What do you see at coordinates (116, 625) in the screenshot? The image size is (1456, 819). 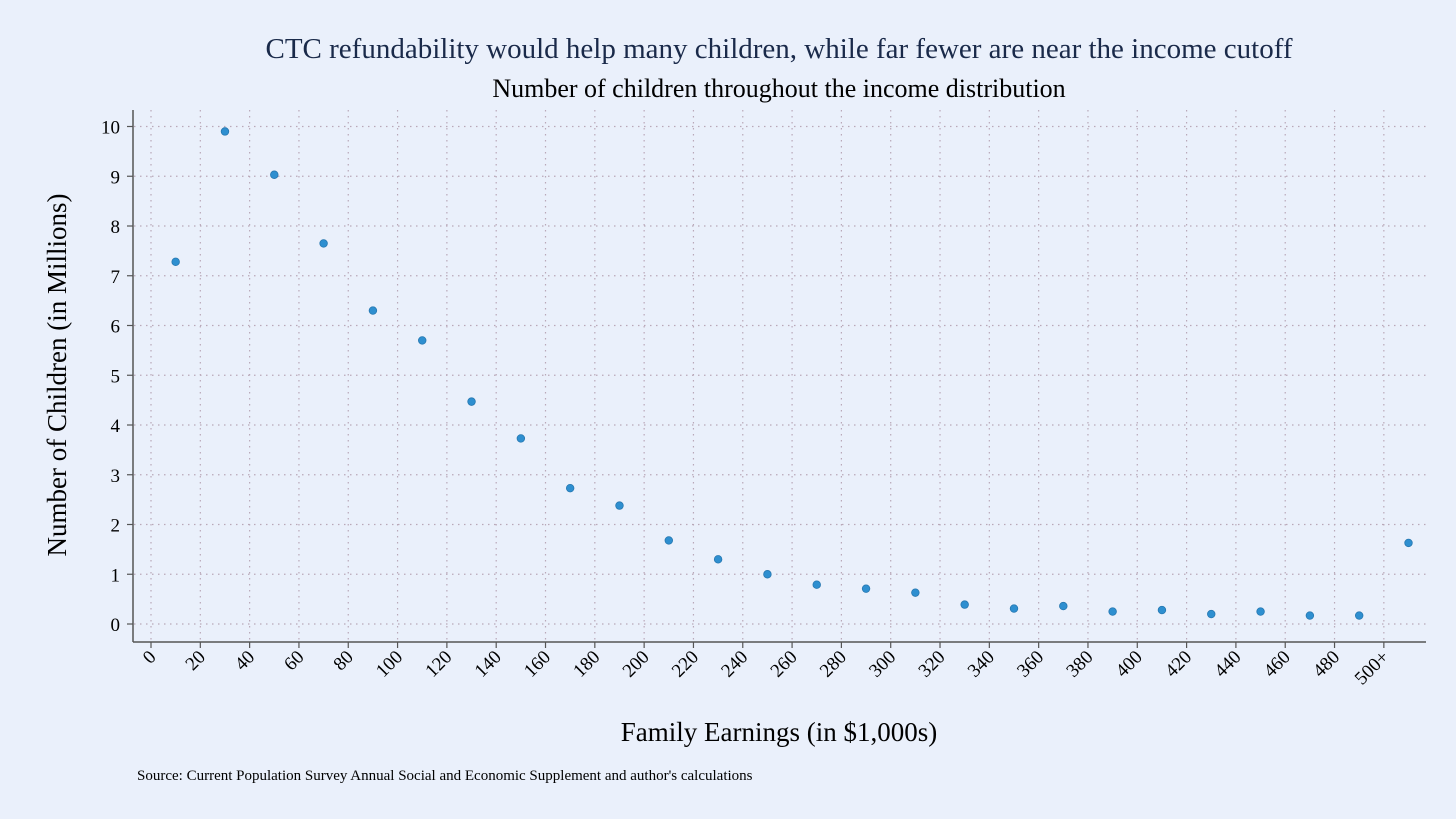 I see `y-tick-label: 0` at bounding box center [116, 625].